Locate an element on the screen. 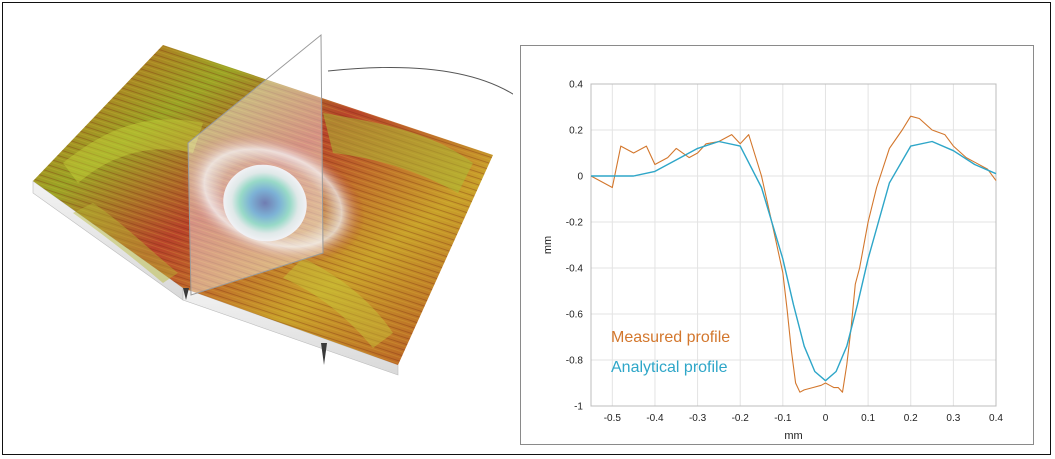  x-tick-label: 0.1 is located at coordinates (868, 418).